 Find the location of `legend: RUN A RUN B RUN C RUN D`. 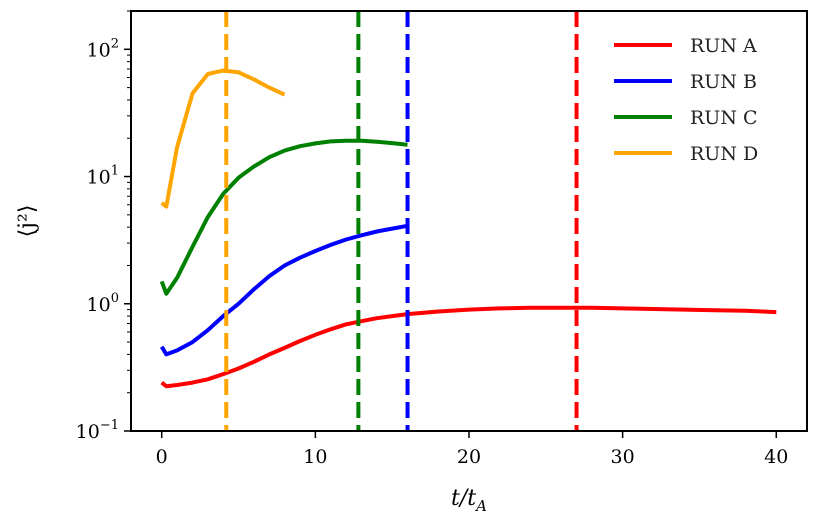

legend: RUN A RUN B RUN C RUN D is located at coordinates (686, 100).